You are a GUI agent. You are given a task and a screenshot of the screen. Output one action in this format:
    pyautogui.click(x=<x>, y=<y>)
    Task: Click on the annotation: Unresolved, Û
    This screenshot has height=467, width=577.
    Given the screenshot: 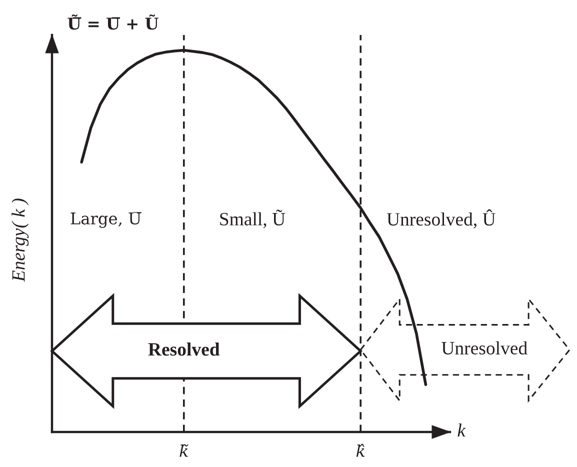 What is the action you would take?
    pyautogui.click(x=441, y=218)
    